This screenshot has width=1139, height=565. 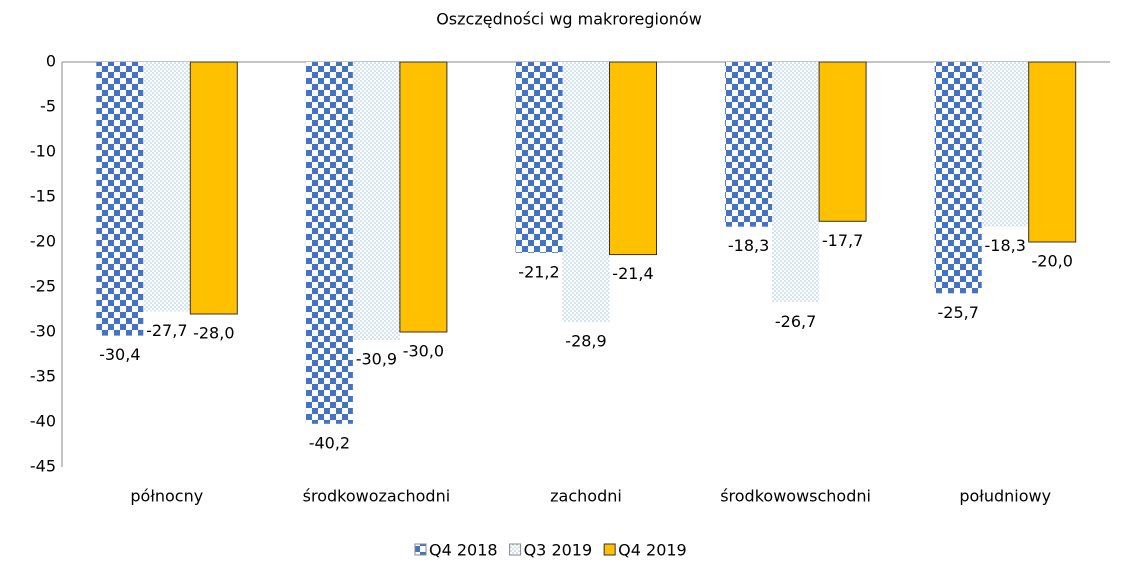 I want to click on data-label: -17,7, so click(x=842, y=240).